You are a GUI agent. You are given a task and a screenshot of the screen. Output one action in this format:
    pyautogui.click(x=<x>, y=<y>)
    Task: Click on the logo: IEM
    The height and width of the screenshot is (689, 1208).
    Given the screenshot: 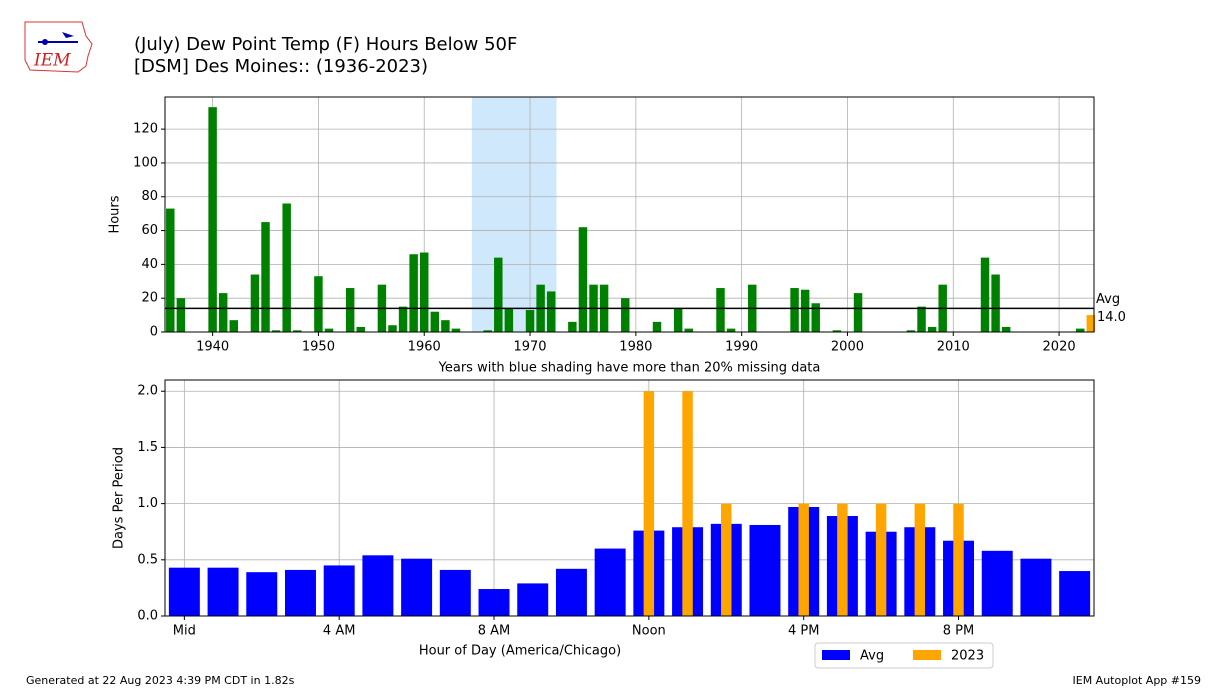 What is the action you would take?
    pyautogui.click(x=58, y=47)
    